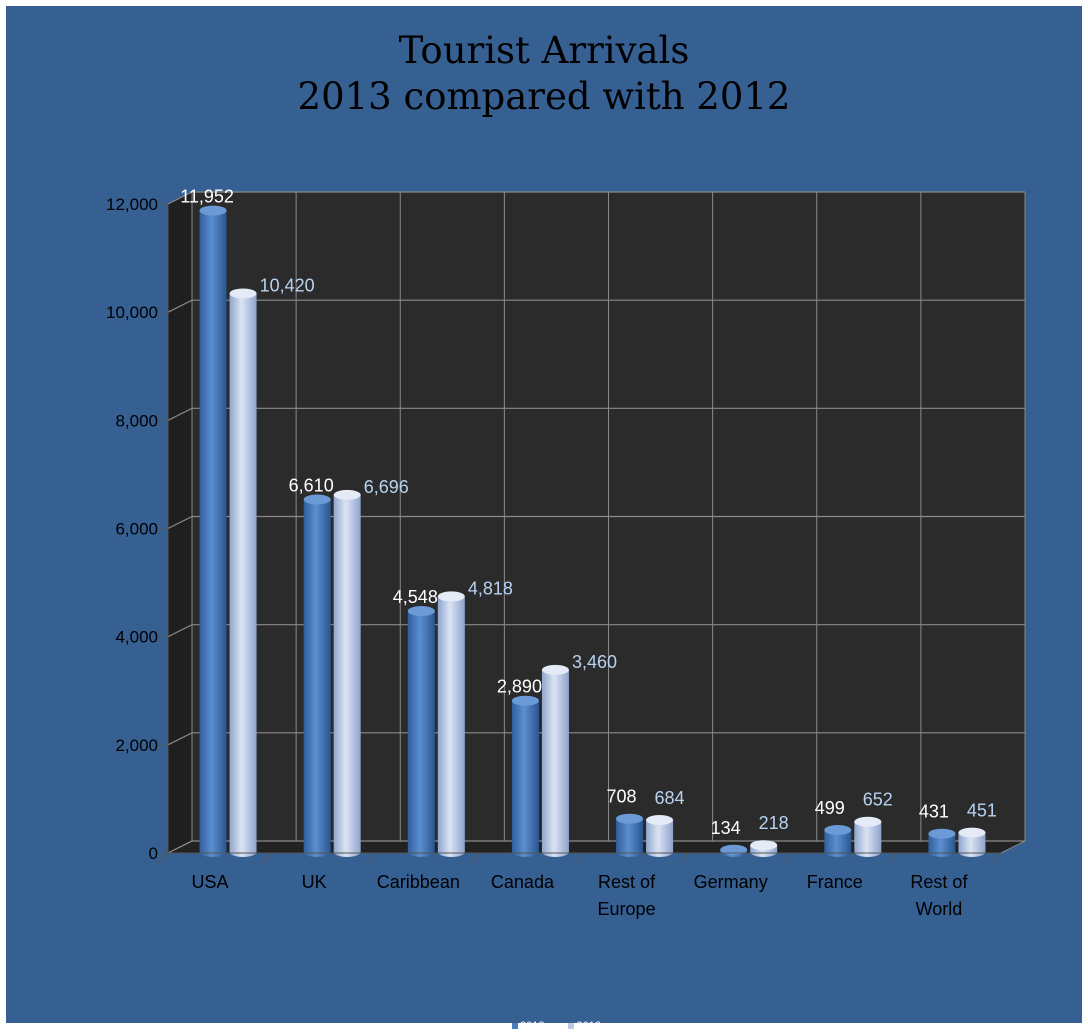  I want to click on y-tick-label-0: 0, so click(153, 853).